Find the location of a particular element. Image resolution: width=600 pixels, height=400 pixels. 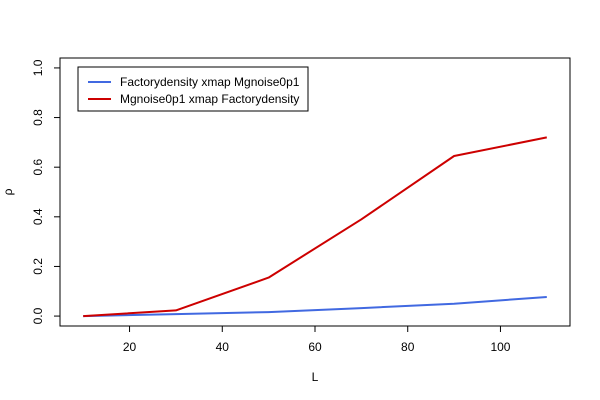

x-tick-label: 60 is located at coordinates (315, 347).